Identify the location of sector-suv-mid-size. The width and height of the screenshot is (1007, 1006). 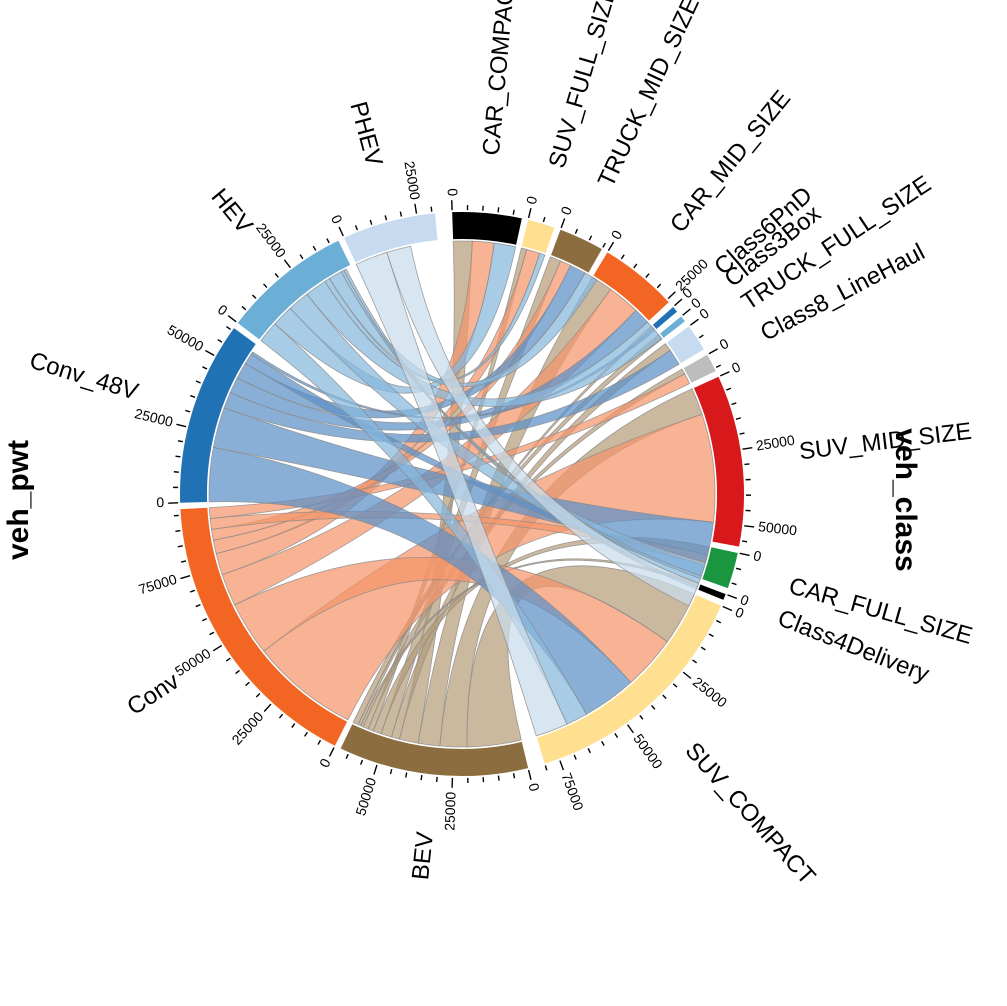
(719, 461).